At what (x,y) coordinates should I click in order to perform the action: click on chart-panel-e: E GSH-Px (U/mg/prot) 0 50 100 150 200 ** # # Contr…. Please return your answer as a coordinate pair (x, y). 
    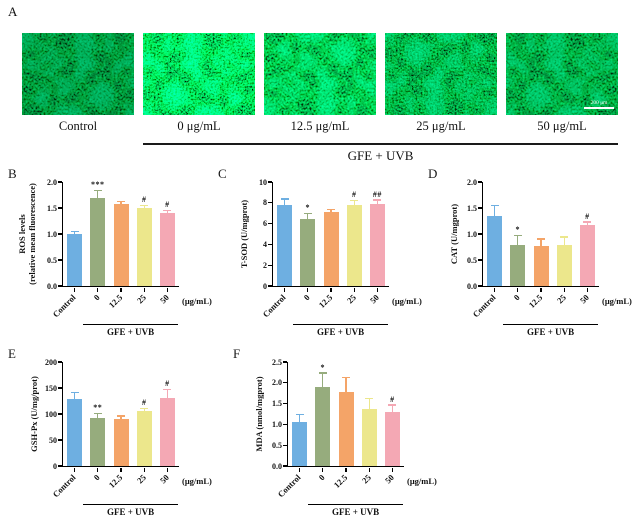
    Looking at the image, I should click on (106, 432).